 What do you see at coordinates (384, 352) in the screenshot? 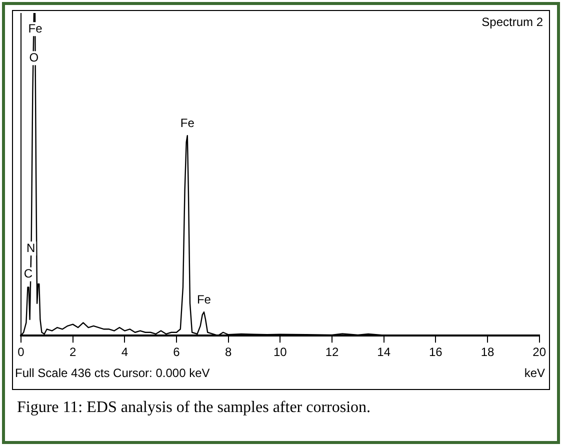
I see `x-tick-label: 14` at bounding box center [384, 352].